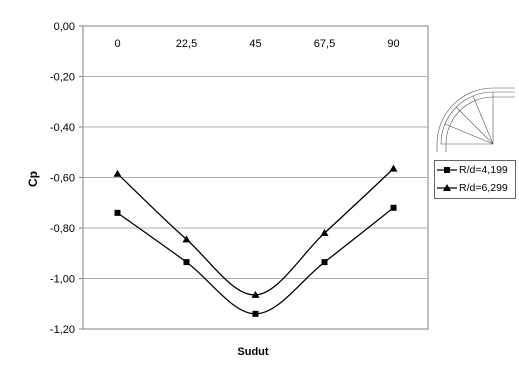 This screenshot has width=519, height=367. What do you see at coordinates (324, 44) in the screenshot?
I see `x-tick-label: 67,5` at bounding box center [324, 44].